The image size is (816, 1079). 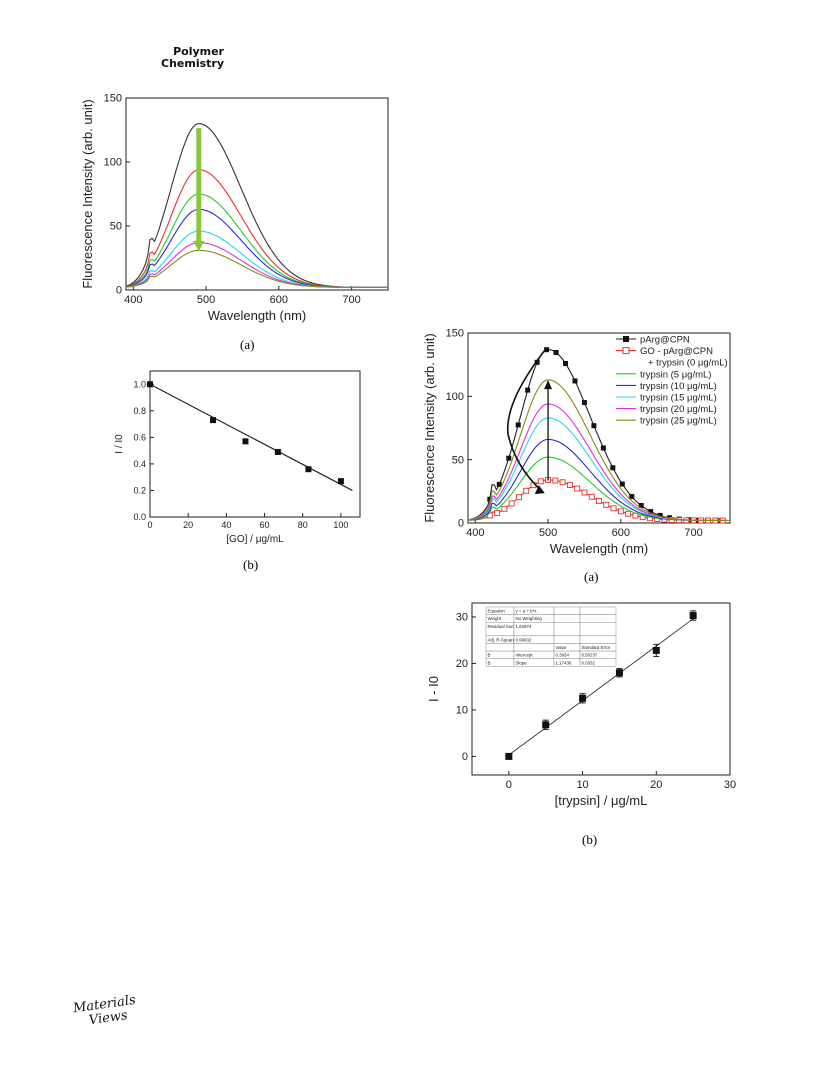 What do you see at coordinates (525, 655) in the screenshot?
I see `table-cell-text: Intercept` at bounding box center [525, 655].